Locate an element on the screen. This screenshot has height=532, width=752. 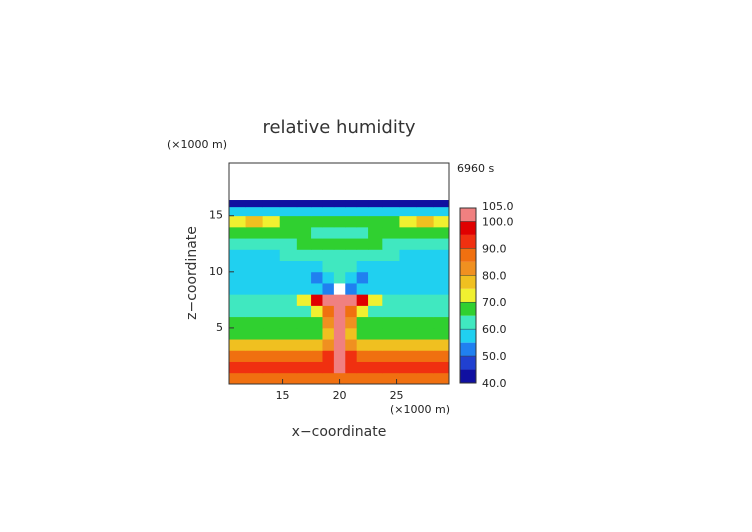
colorbar-tick-label: 105.0 is located at coordinates (498, 206).